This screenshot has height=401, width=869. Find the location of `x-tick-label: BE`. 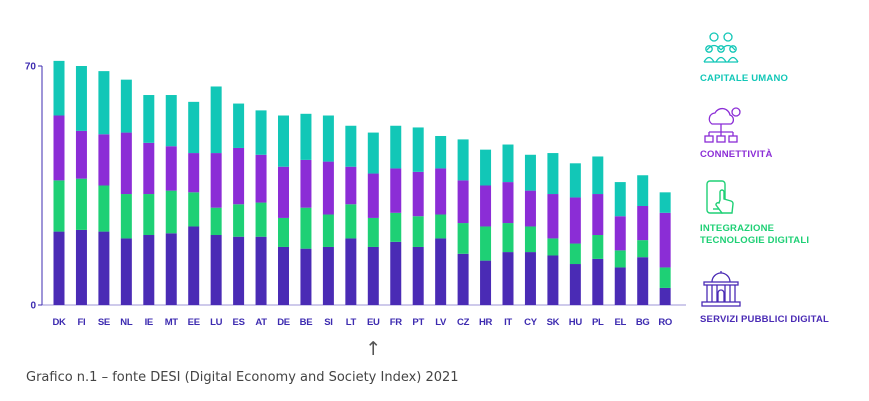

x-tick-label: BE is located at coordinates (306, 322).